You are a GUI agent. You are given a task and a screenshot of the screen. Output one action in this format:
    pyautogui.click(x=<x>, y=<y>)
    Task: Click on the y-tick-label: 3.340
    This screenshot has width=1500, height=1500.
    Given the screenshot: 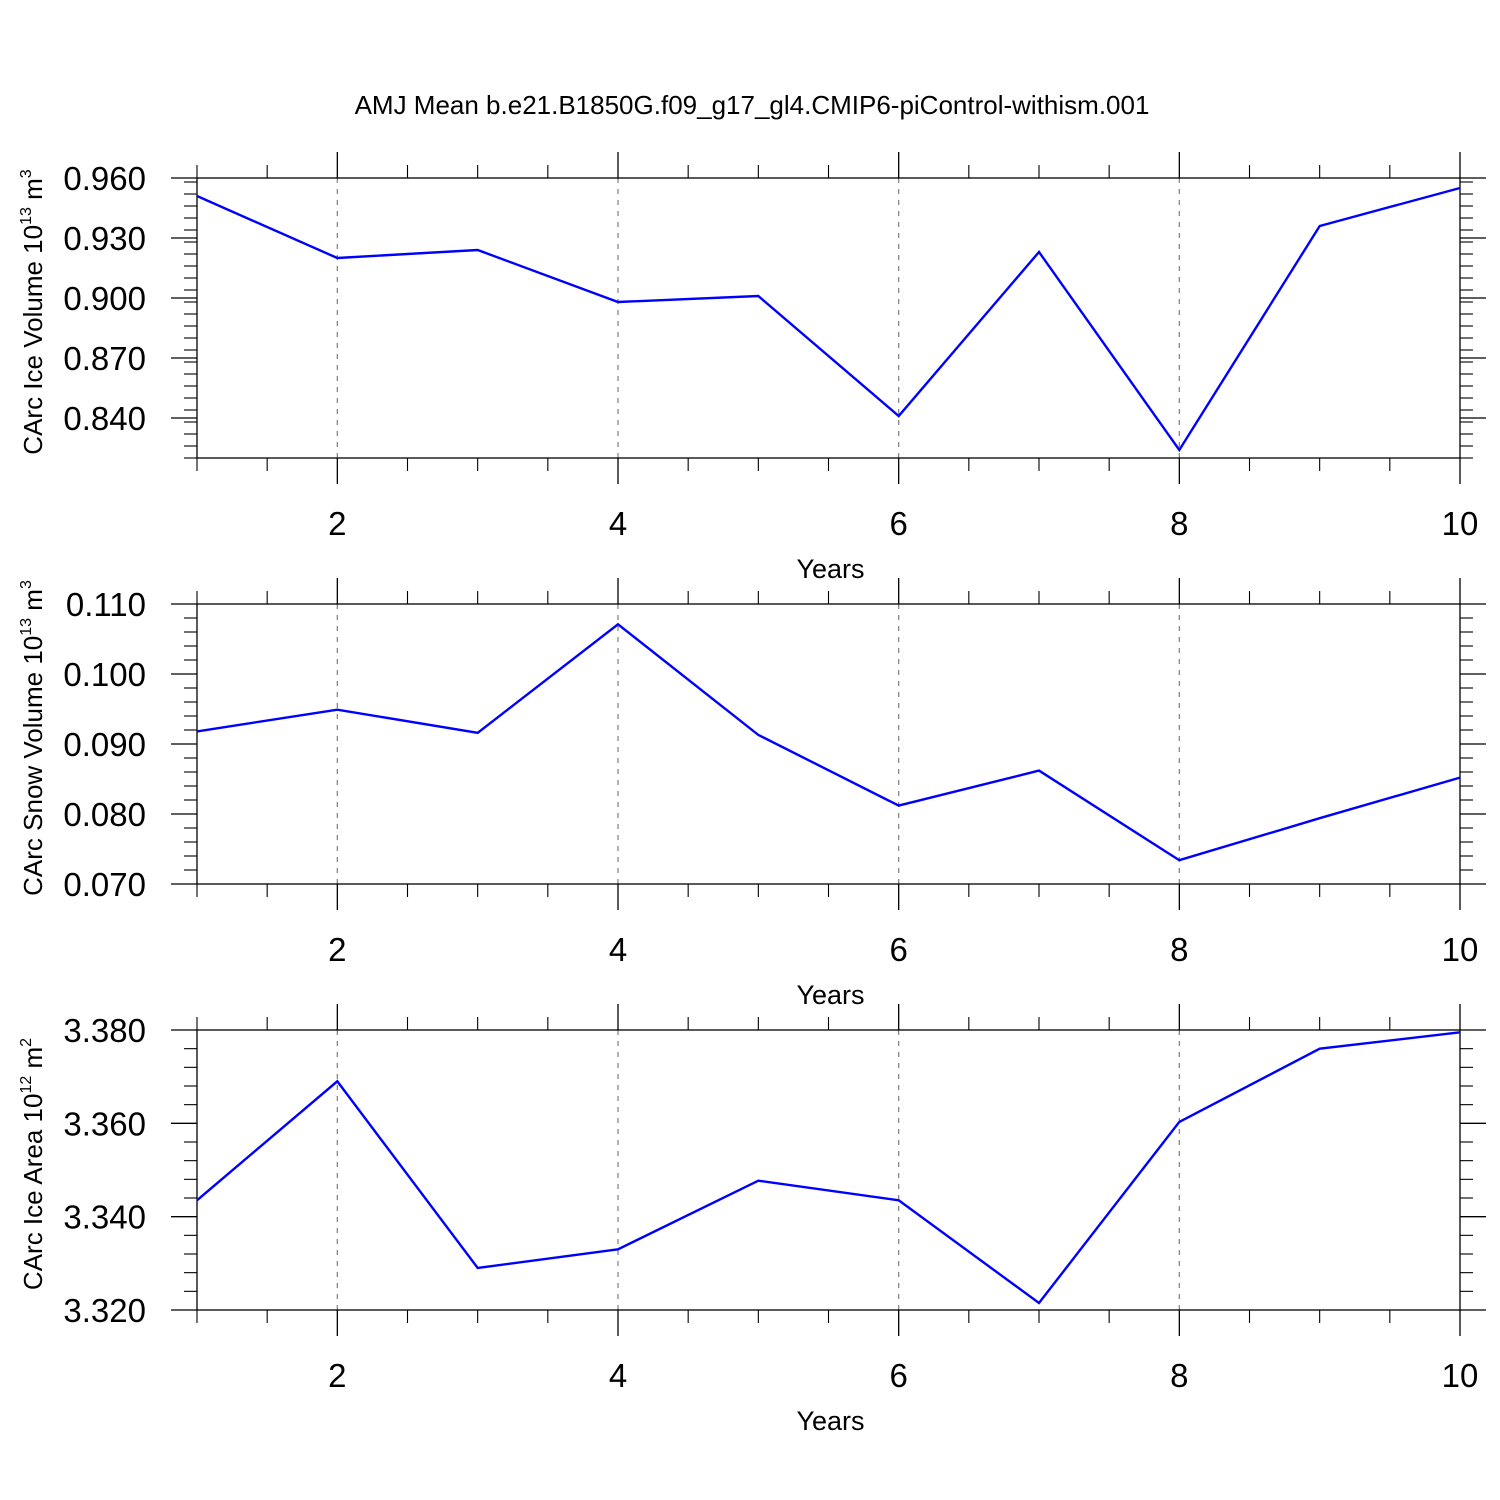 What is the action you would take?
    pyautogui.click(x=104, y=1217)
    